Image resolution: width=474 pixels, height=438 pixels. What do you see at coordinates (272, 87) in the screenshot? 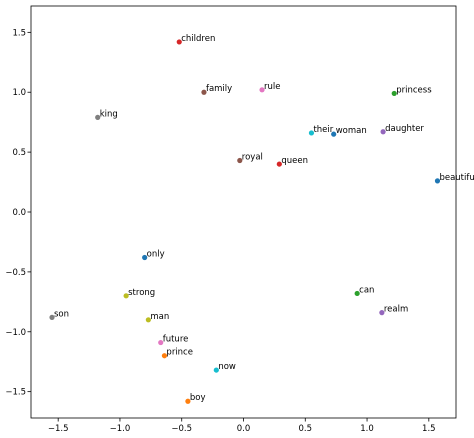
I see `point-label-rule: rule` at bounding box center [272, 87].